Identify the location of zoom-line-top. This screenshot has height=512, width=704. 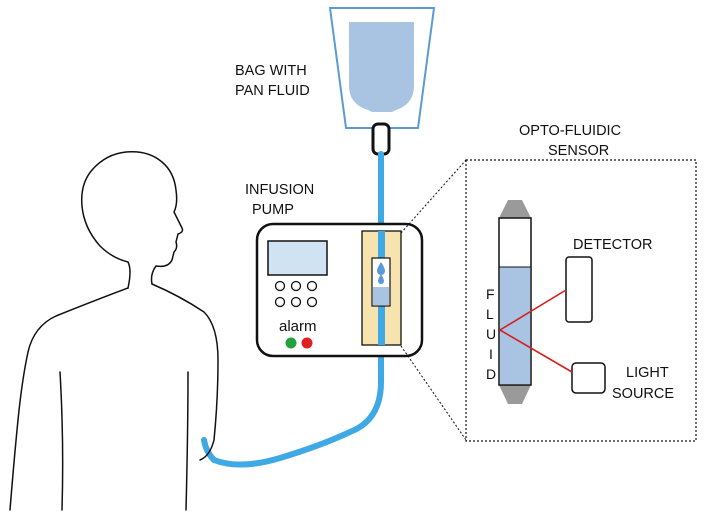
(433, 196).